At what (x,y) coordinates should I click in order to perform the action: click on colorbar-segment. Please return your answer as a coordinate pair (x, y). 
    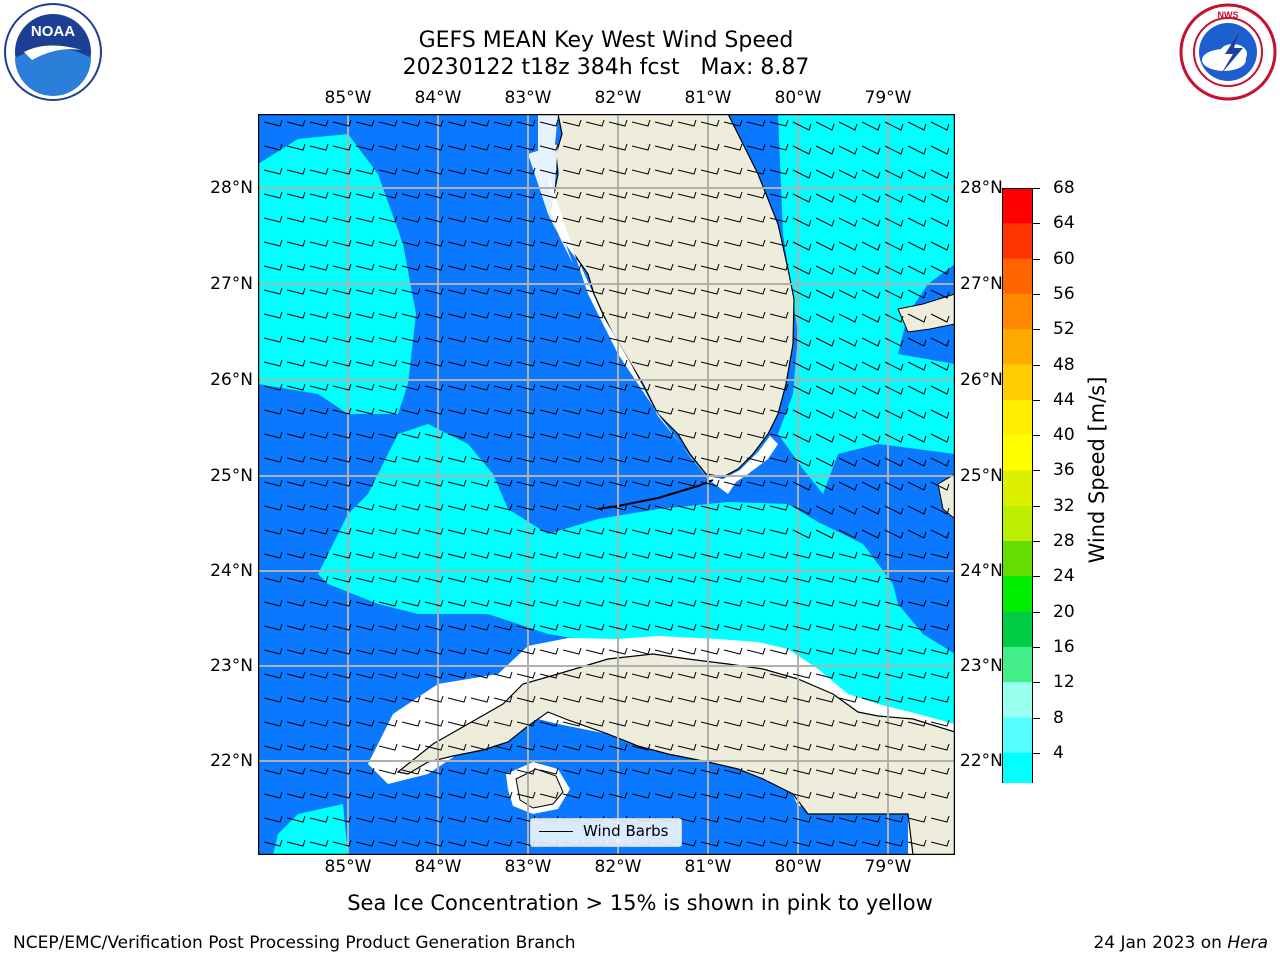
    Looking at the image, I should click on (1017, 700).